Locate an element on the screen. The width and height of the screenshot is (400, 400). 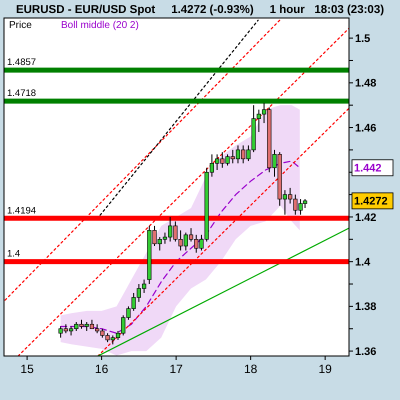
y-tick-label: 1.36 is located at coordinates (365, 352).